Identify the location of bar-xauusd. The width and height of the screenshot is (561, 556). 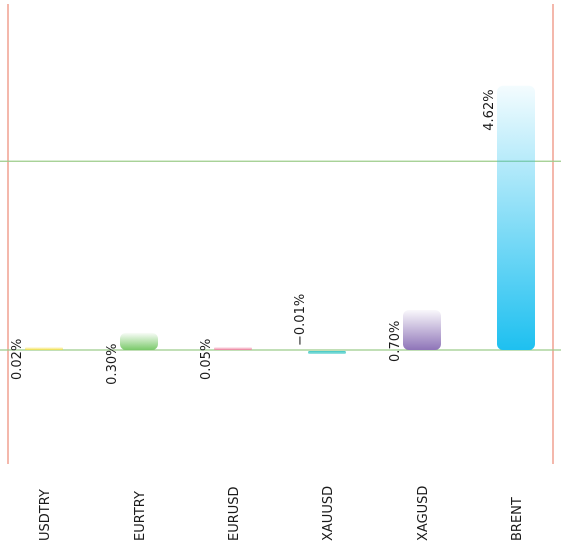
(327, 352).